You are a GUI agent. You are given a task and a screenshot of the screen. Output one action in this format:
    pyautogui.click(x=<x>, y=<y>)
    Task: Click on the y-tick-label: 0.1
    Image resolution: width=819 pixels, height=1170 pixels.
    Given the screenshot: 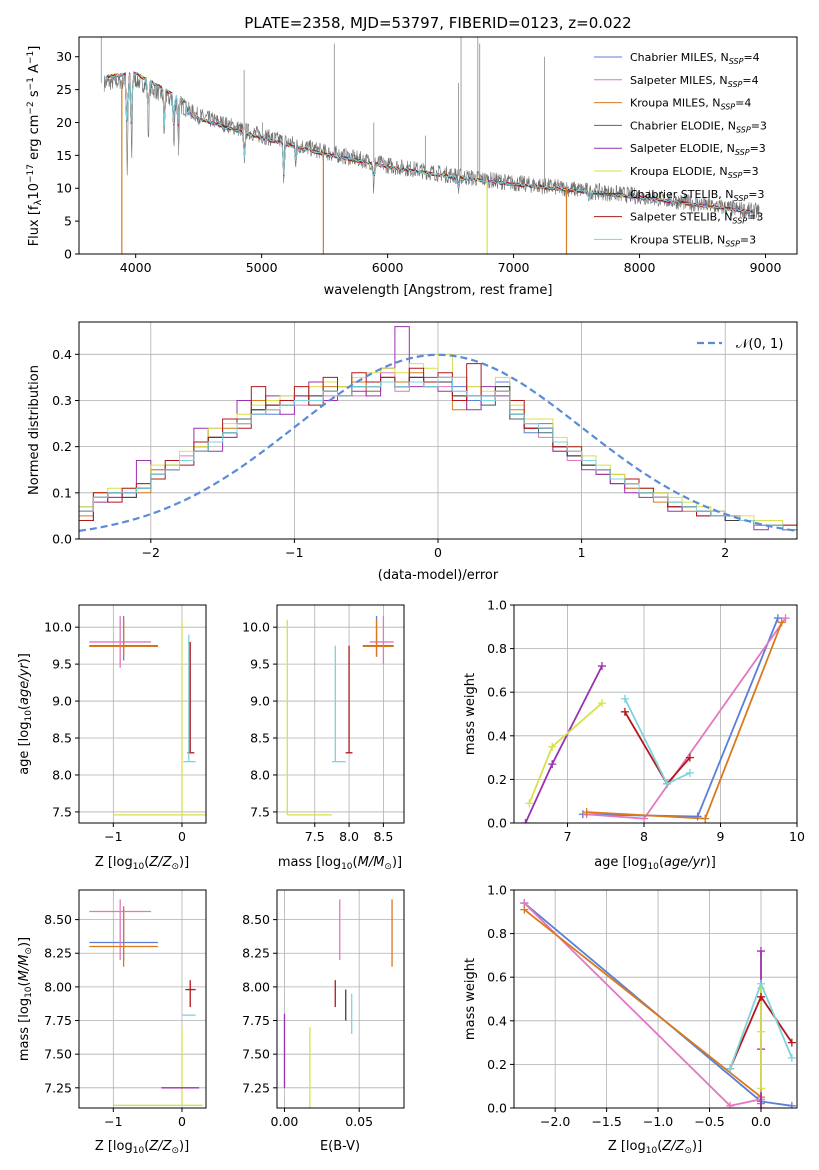 What is the action you would take?
    pyautogui.click(x=62, y=492)
    